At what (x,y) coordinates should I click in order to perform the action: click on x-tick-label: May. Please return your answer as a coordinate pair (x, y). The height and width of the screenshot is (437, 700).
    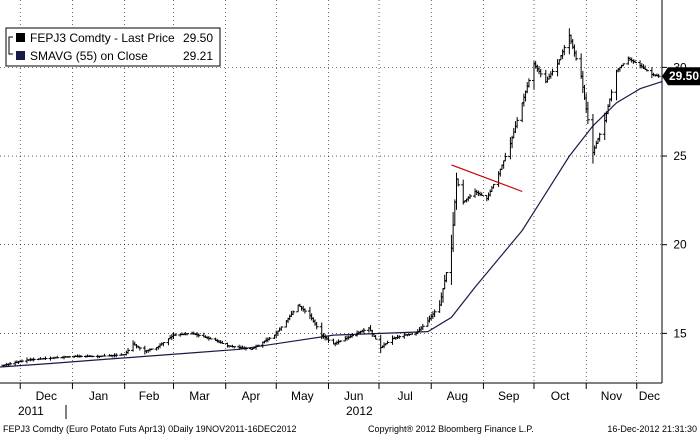
    Looking at the image, I should click on (302, 396).